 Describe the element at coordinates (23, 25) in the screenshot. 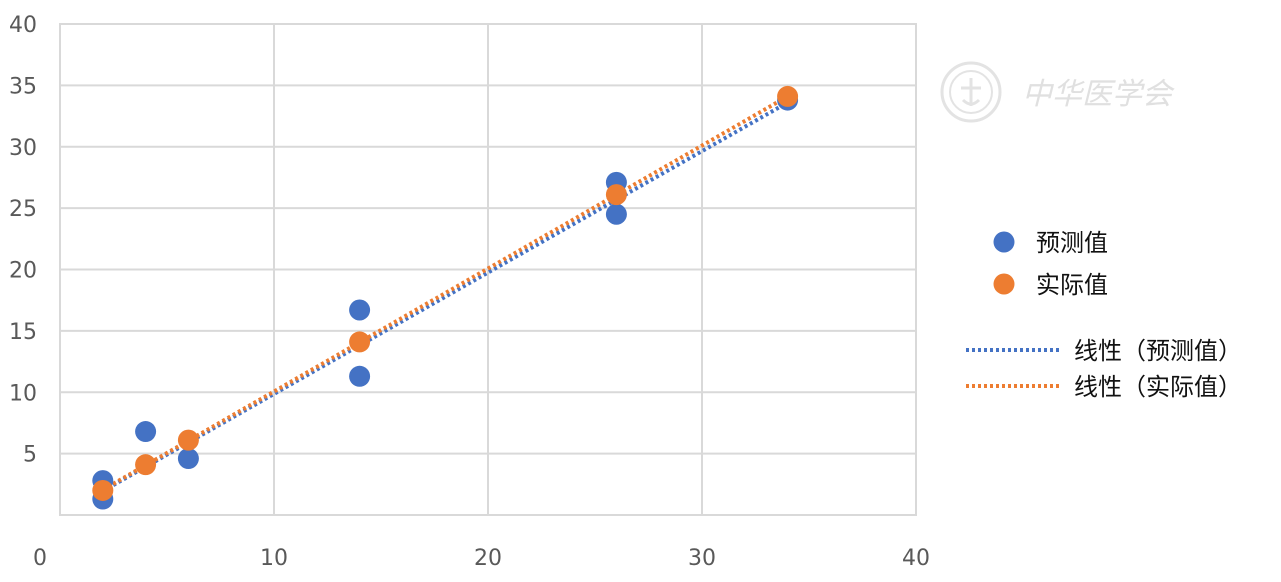

I see `y-tick-label: 40` at that location.